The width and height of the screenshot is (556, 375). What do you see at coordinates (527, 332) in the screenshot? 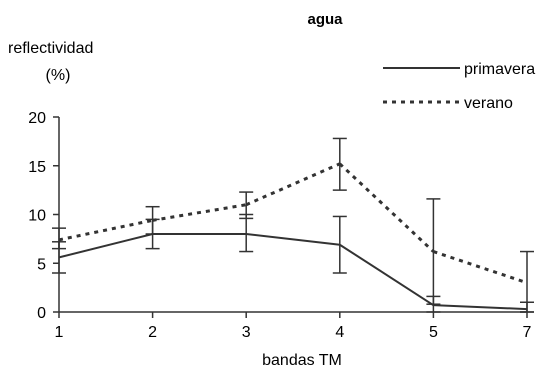
I see `x-tick-label: 7` at bounding box center [527, 332].